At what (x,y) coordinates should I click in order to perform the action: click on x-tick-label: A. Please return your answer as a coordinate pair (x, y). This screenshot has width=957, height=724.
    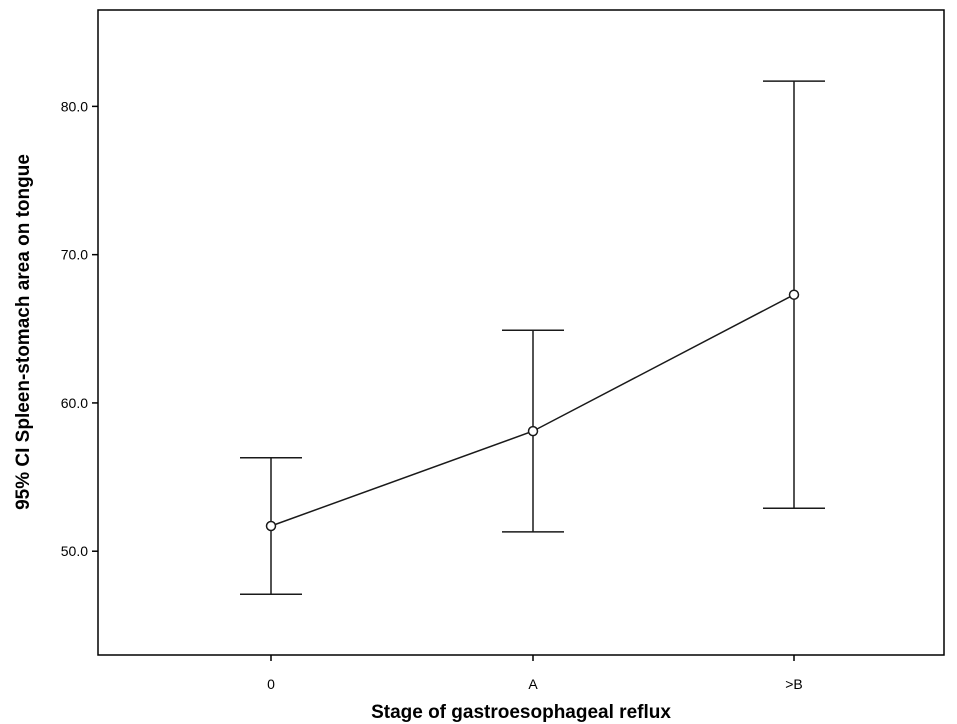
    Looking at the image, I should click on (533, 684).